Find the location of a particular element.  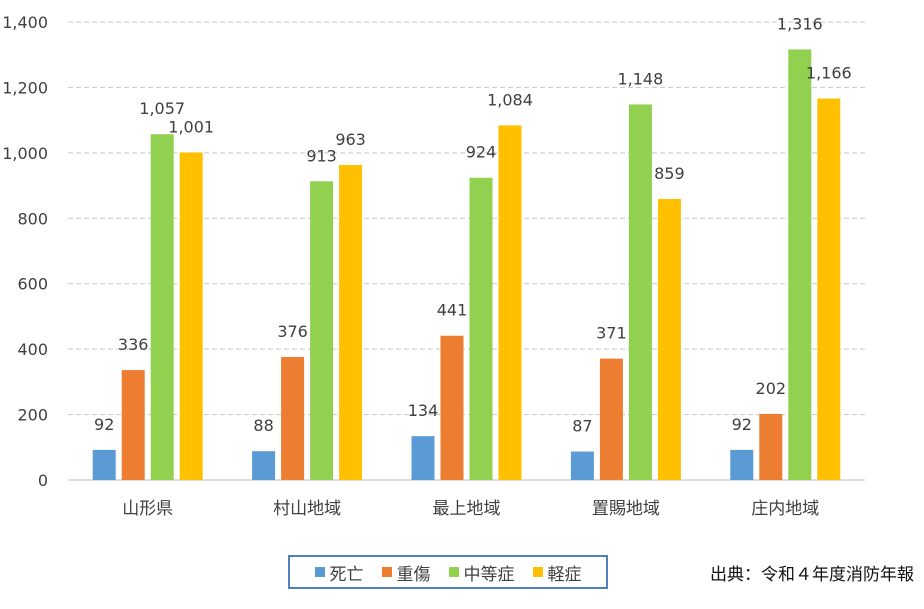

legend-item: 中等症 is located at coordinates (481, 572).